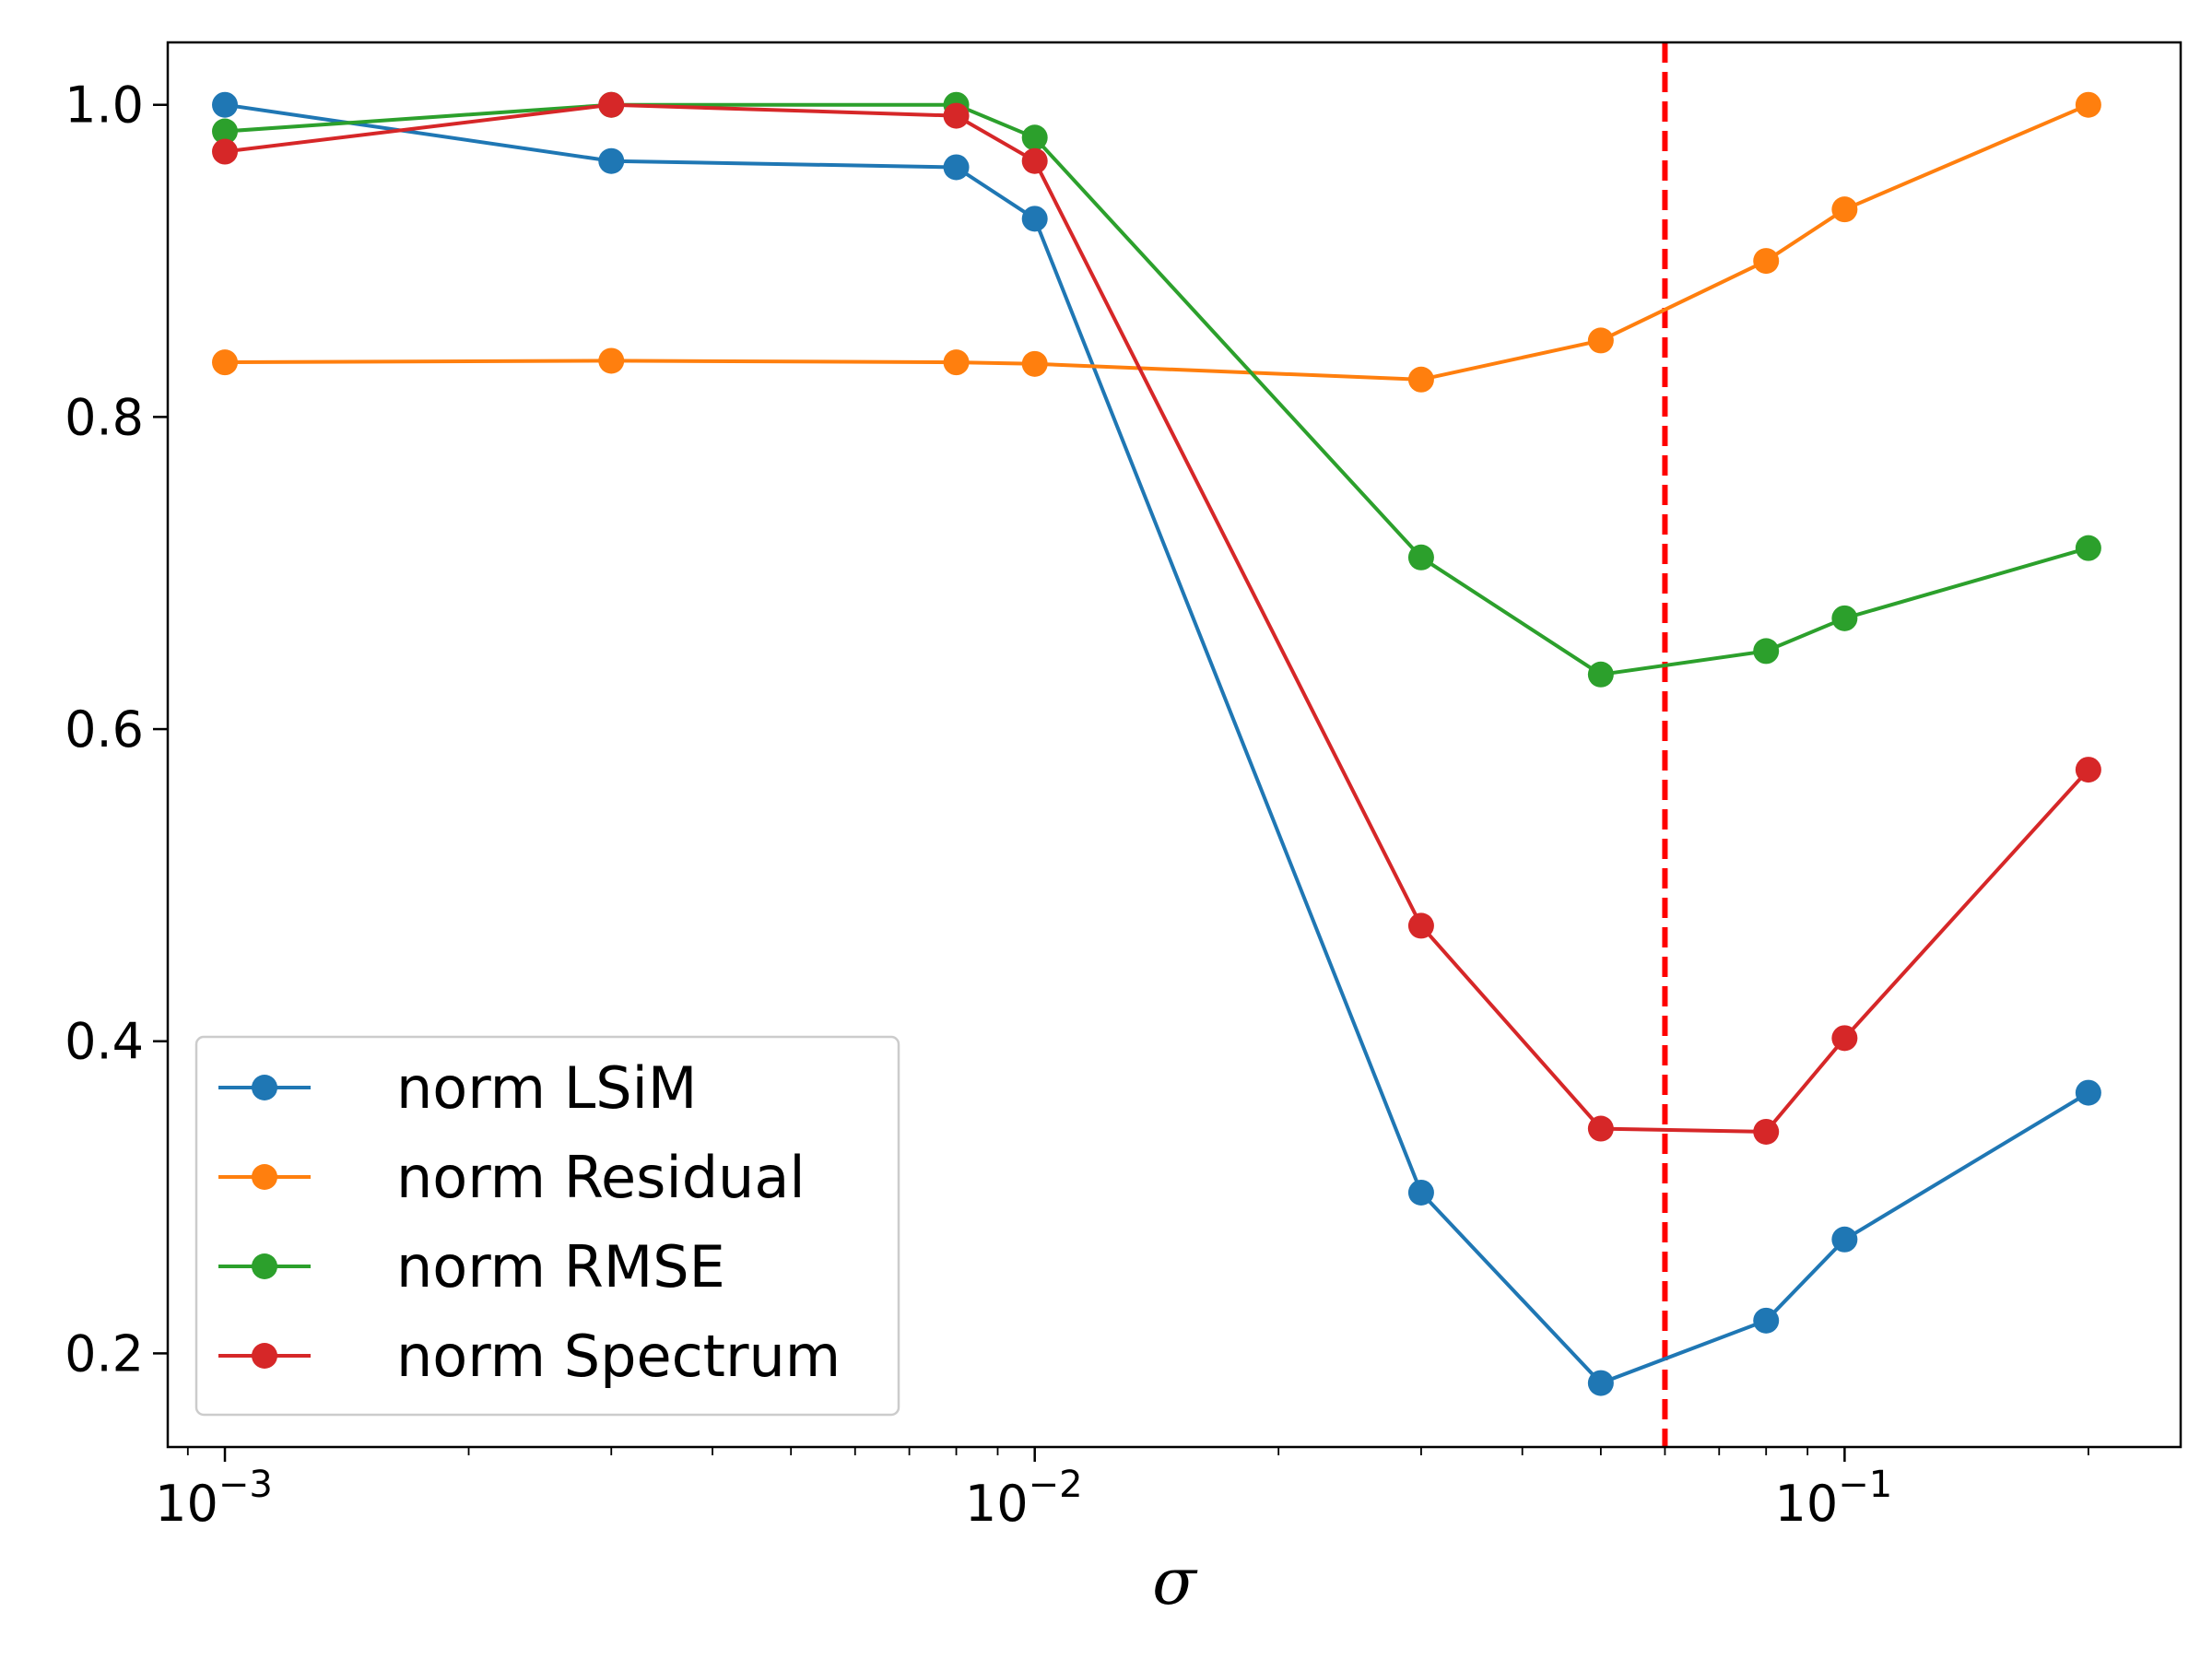 This screenshot has width=2212, height=1659. What do you see at coordinates (264, 1356) in the screenshot?
I see `legend-marker-norm-spectrum` at bounding box center [264, 1356].